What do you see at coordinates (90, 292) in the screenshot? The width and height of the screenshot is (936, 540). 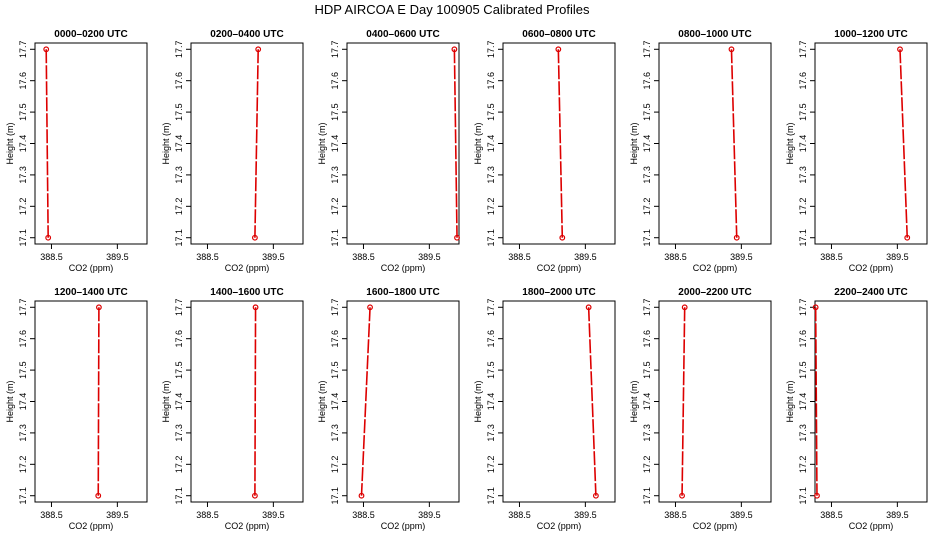 I see `panel-title: 1200–1400 UTC` at bounding box center [90, 292].